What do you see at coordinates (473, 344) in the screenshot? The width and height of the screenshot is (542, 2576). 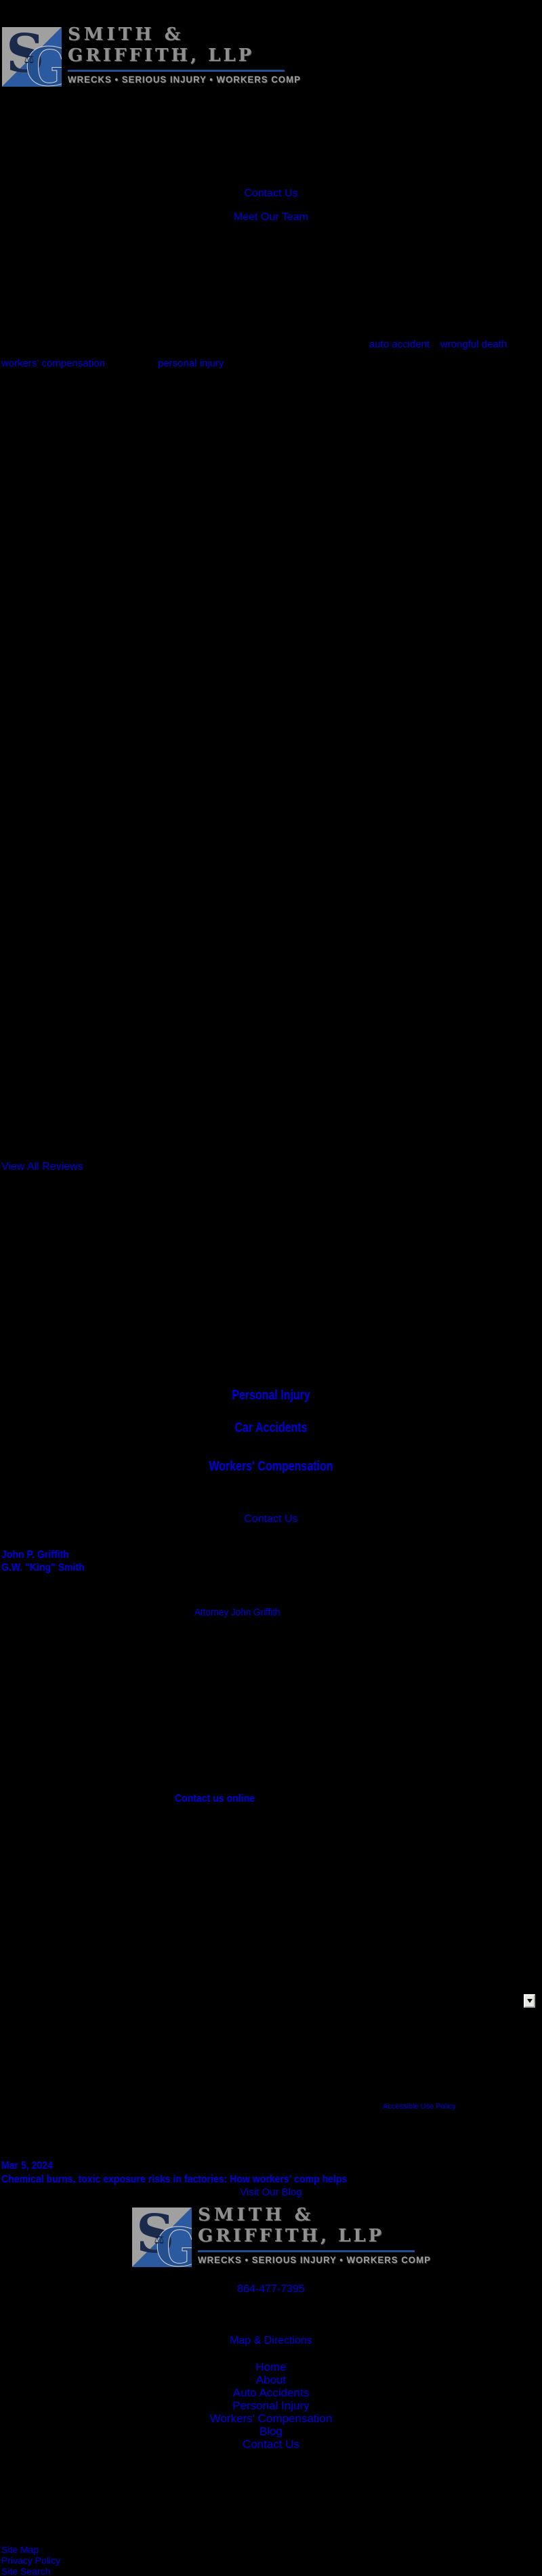 I see `wrongful-death-link: wrongful death` at bounding box center [473, 344].